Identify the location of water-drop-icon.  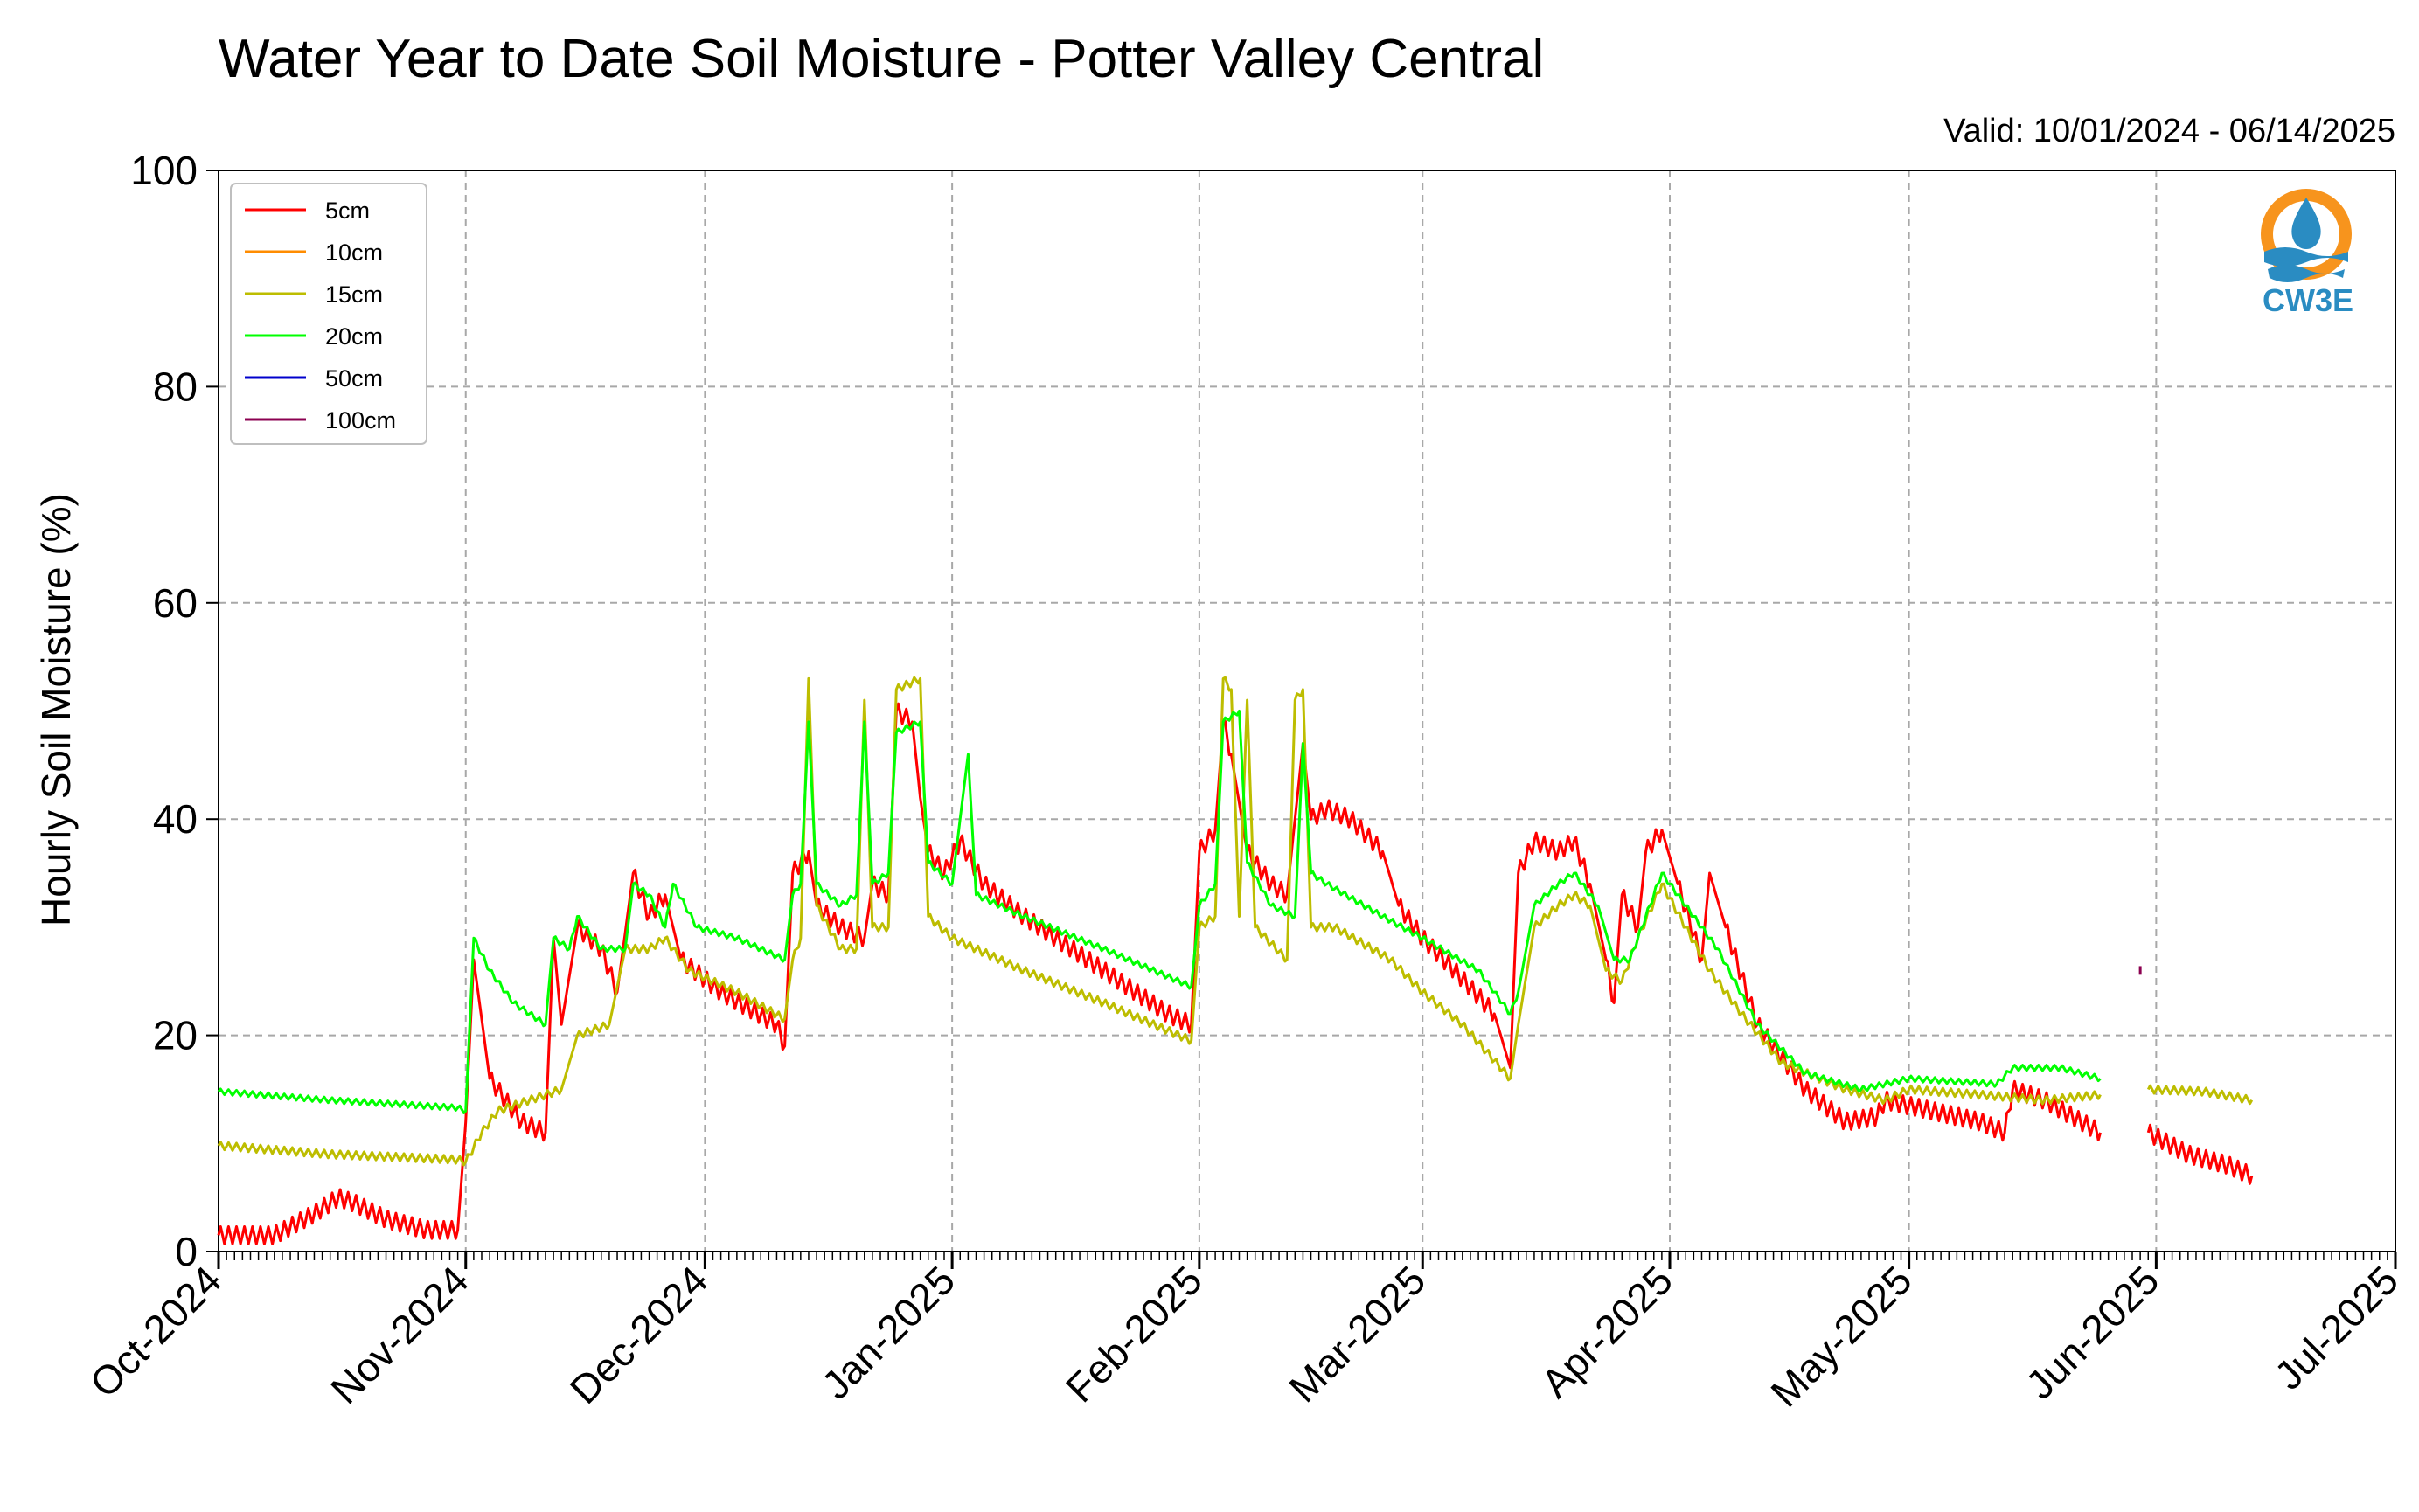
(2306, 223).